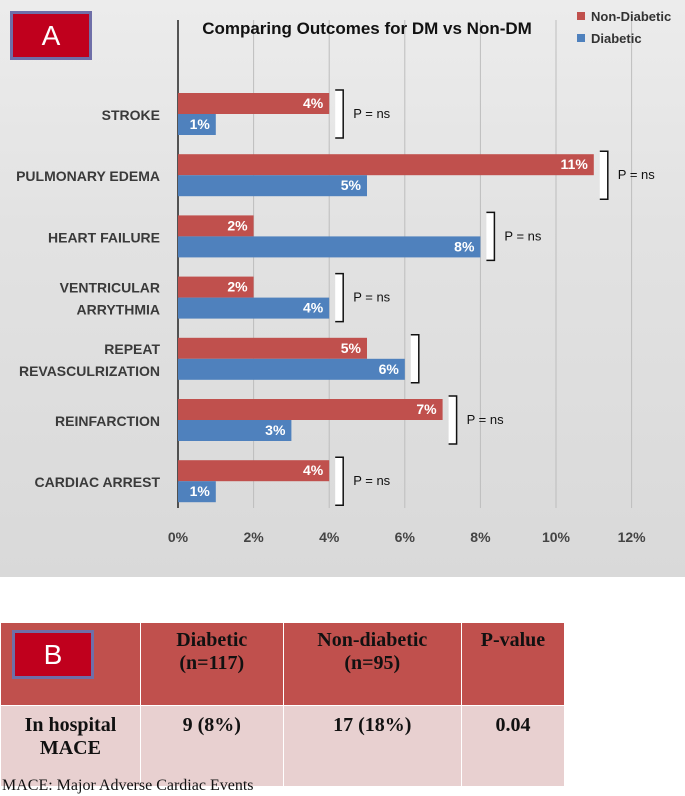 This screenshot has height=796, width=685. I want to click on category-label: HEART FAILURE, so click(104, 237).